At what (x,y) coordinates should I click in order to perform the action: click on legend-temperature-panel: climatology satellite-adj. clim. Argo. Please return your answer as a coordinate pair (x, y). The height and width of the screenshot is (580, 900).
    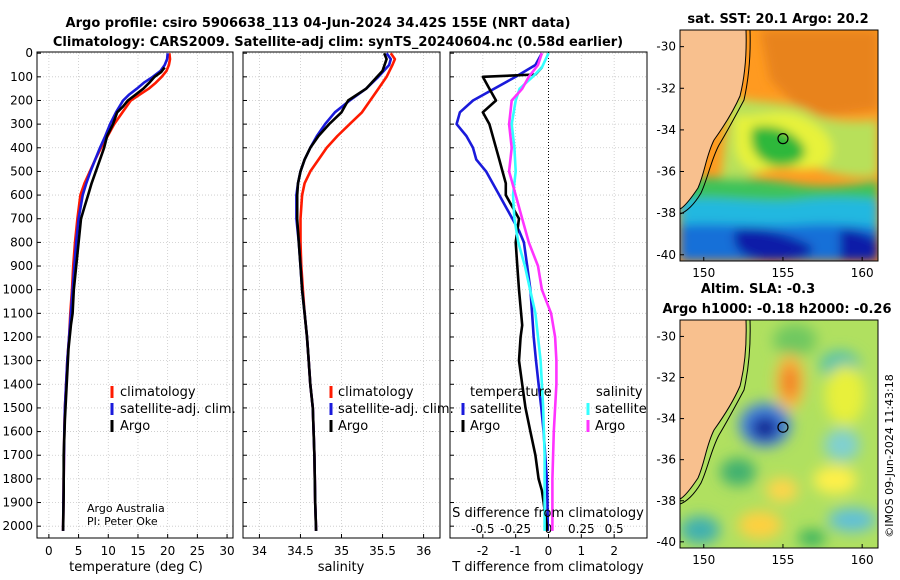
    Looking at the image, I should click on (173, 409).